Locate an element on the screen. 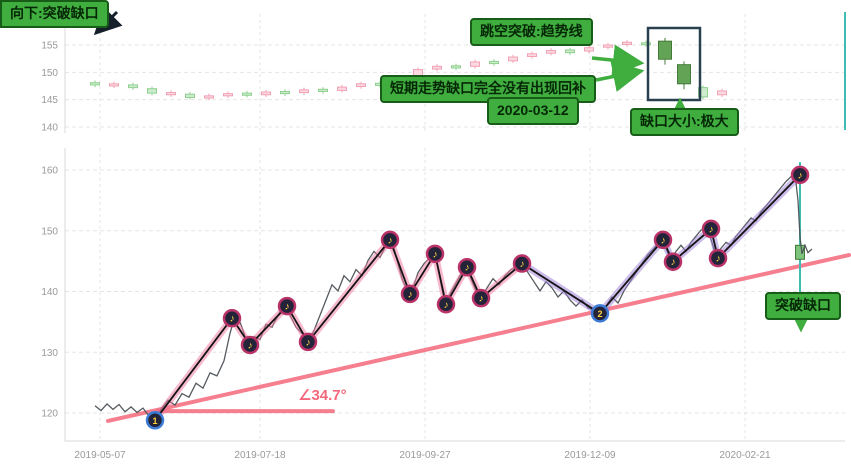 The image size is (851, 471). x-tick-label: 2019-05-07 is located at coordinates (100, 455).